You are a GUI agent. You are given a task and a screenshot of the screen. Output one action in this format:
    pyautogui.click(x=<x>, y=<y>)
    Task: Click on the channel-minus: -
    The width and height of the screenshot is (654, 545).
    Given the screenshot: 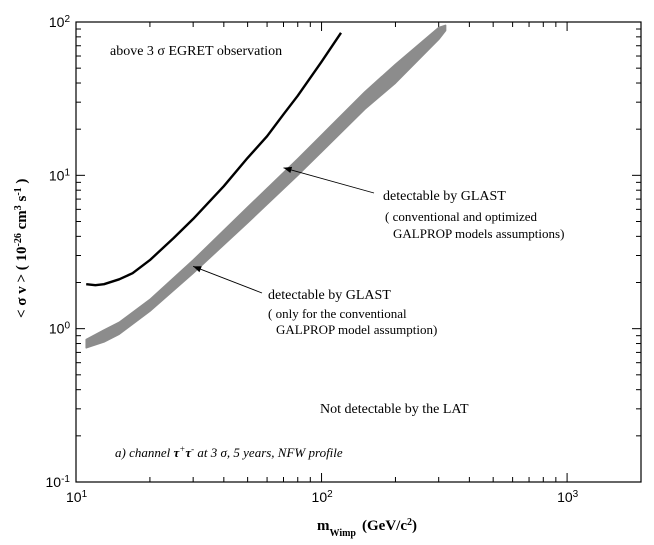 What is the action you would take?
    pyautogui.click(x=192, y=449)
    